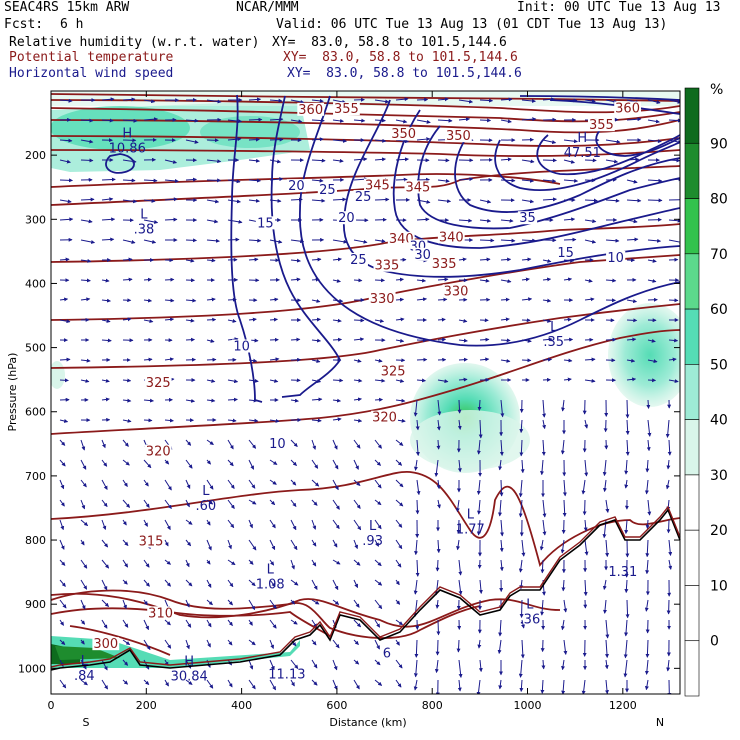  Describe the element at coordinates (389, 42) in the screenshot. I see `field-rh-xy: XY= 83.0, 58.8 to 101.5,144.6` at that location.